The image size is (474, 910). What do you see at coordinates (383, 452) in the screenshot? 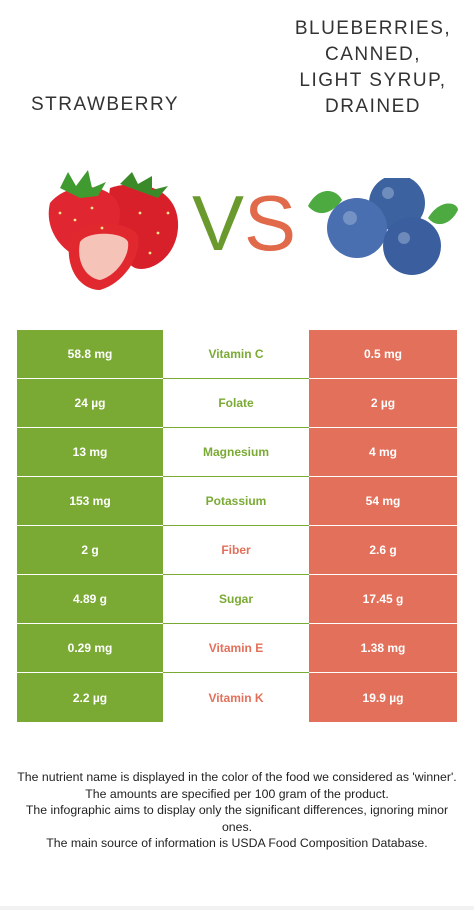
I see `right-value: 4 mg` at bounding box center [383, 452].